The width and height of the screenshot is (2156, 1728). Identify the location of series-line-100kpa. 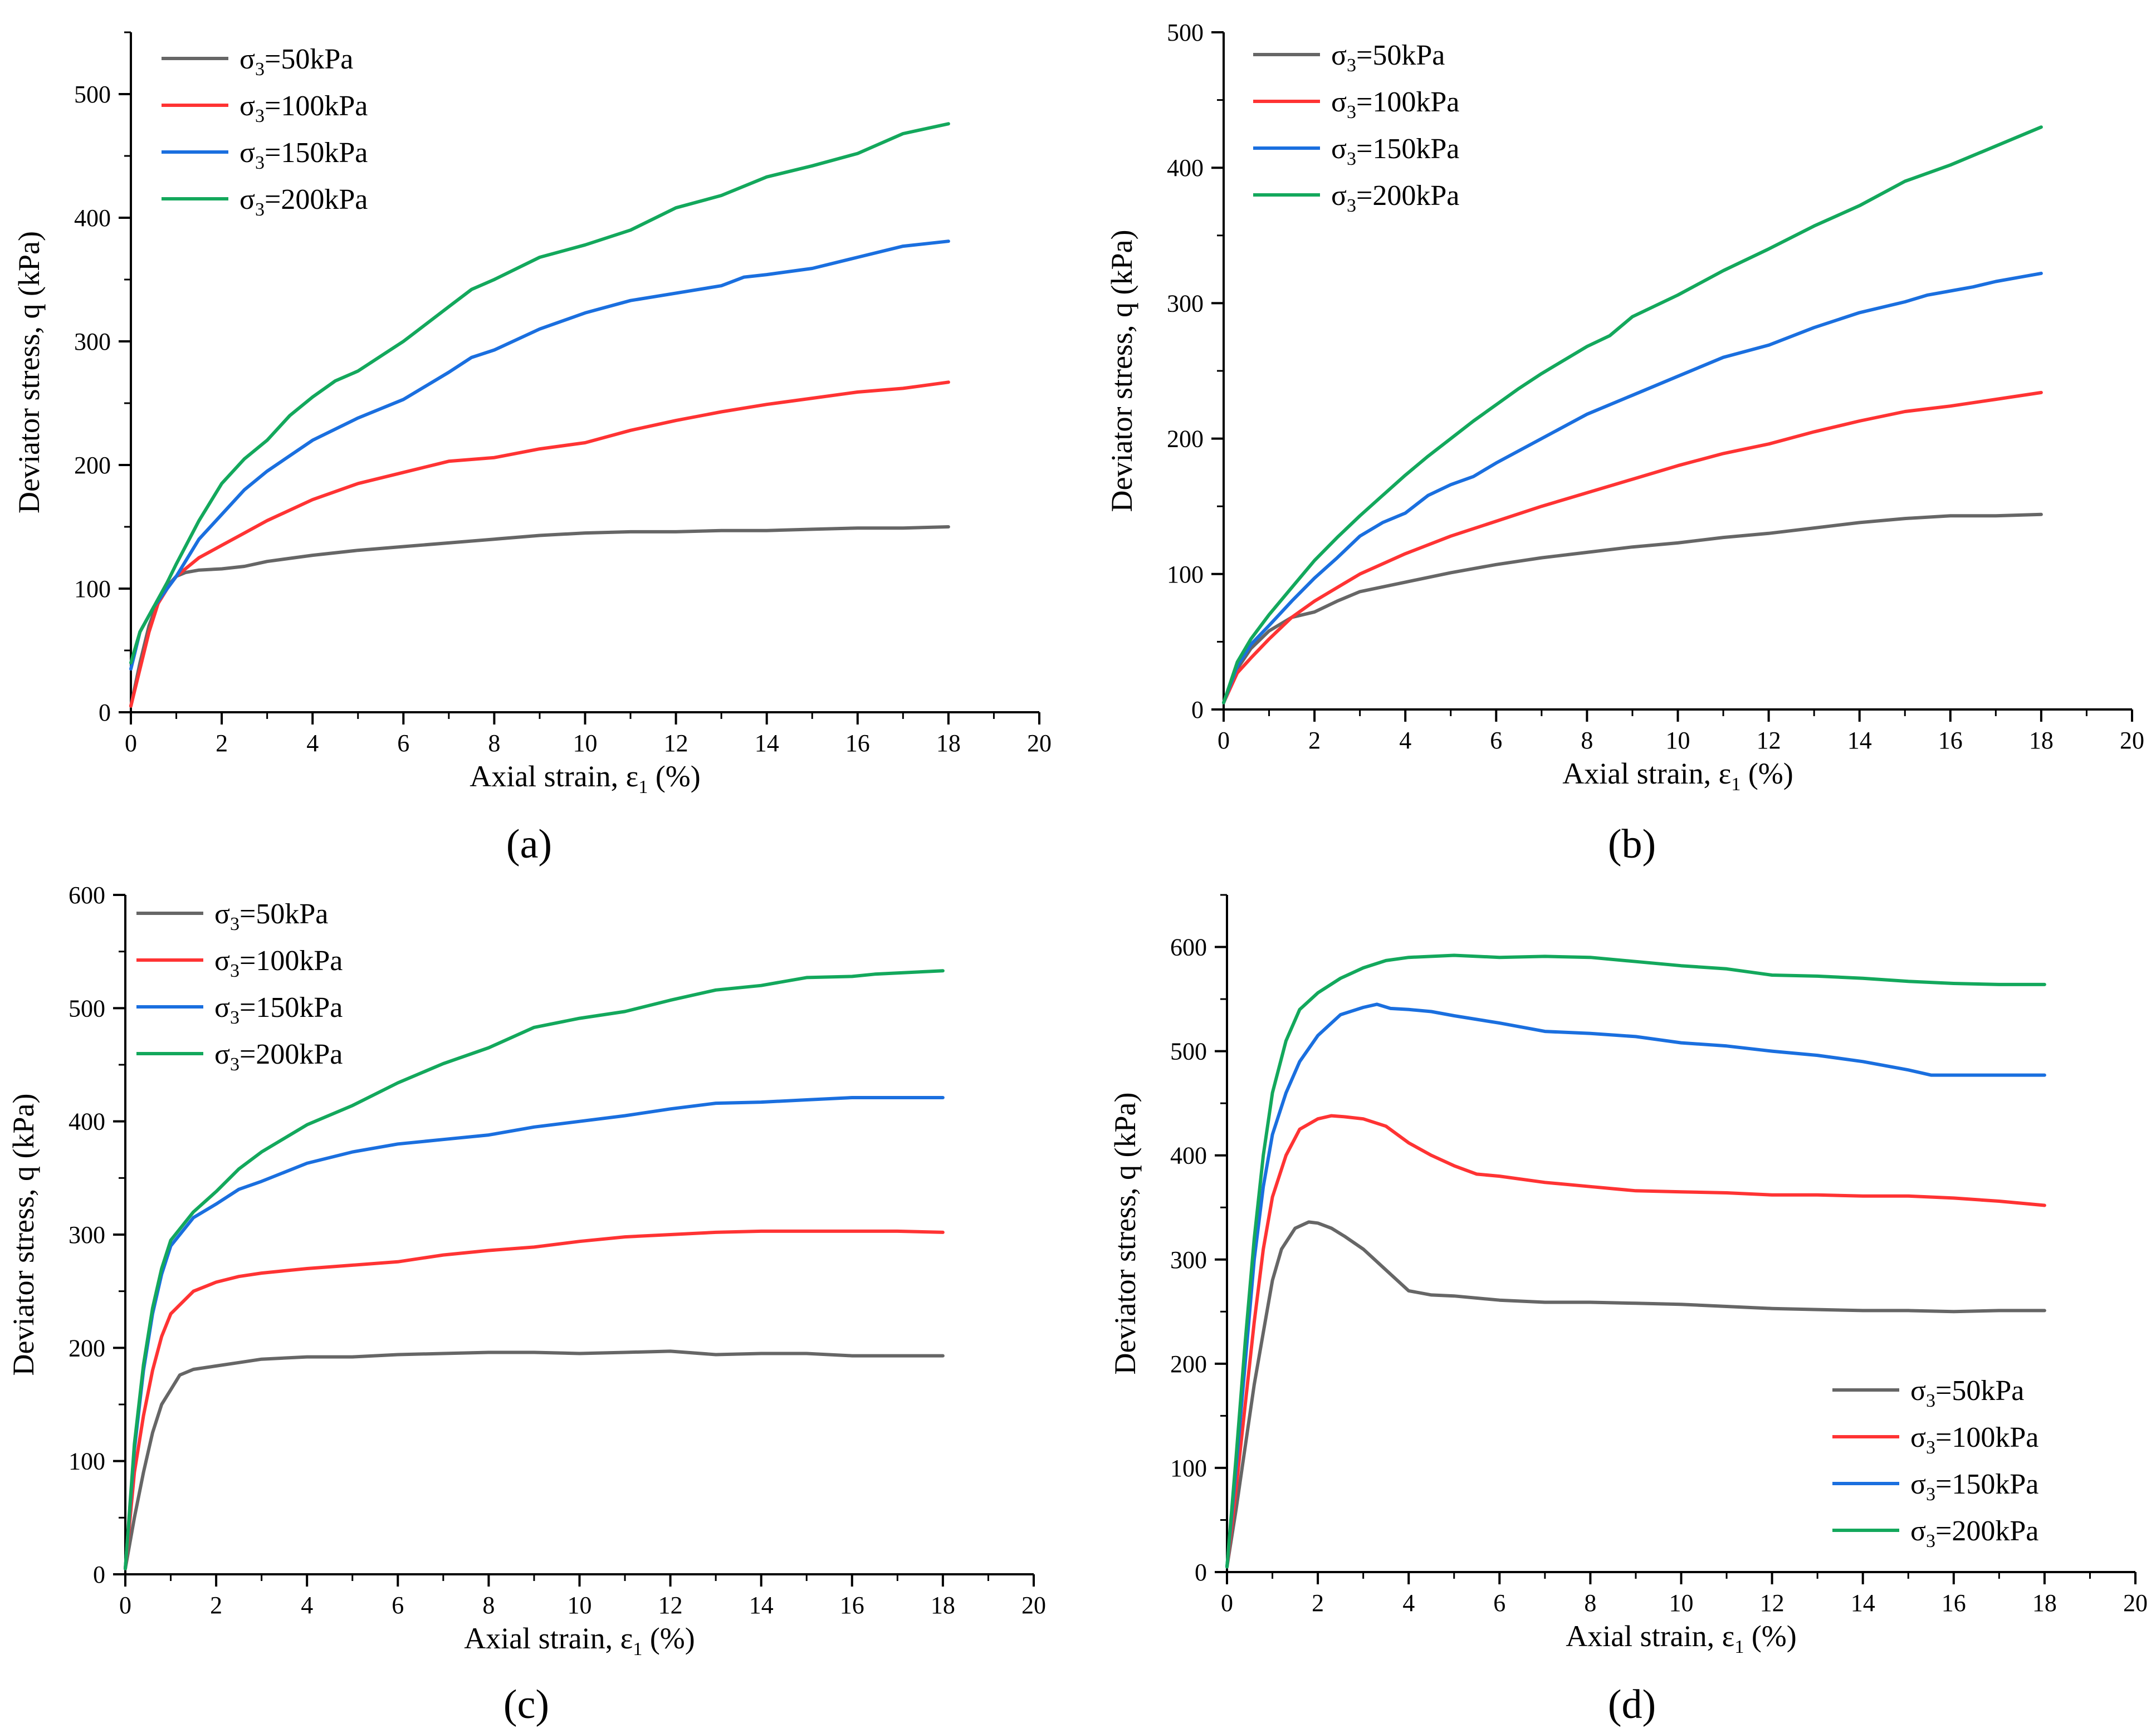
(539, 544).